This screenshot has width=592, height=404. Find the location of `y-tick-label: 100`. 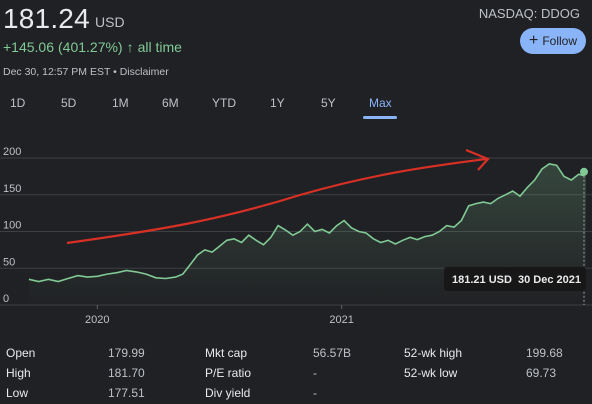

y-tick-label: 100 is located at coordinates (12, 226).